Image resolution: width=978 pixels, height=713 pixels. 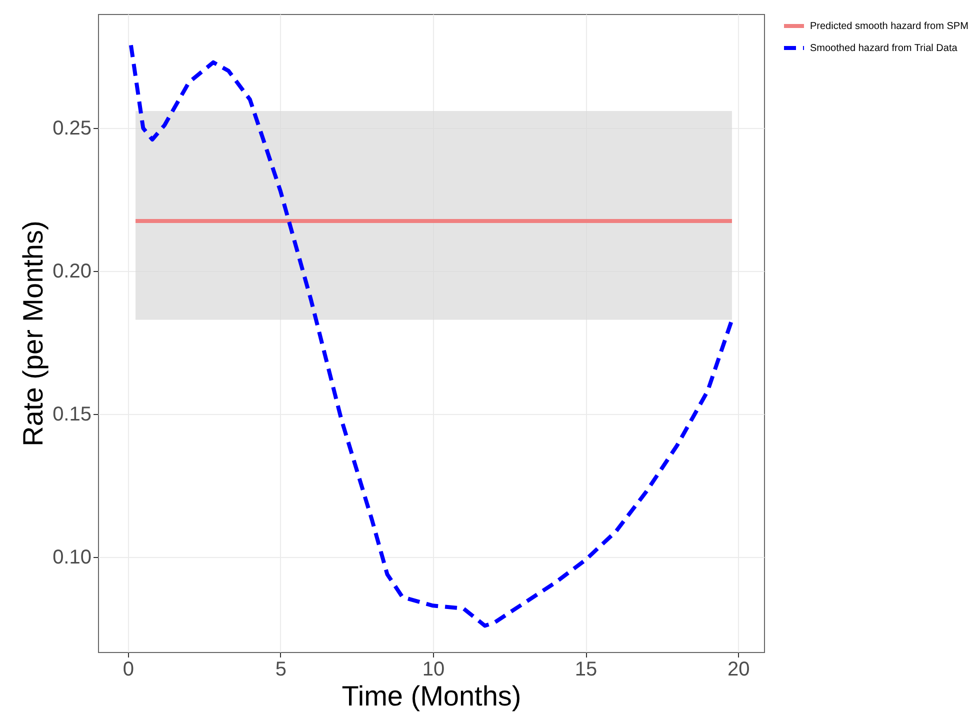 What do you see at coordinates (884, 48) in the screenshot?
I see `legend-label: Smoothed hazard from Trial Data` at bounding box center [884, 48].